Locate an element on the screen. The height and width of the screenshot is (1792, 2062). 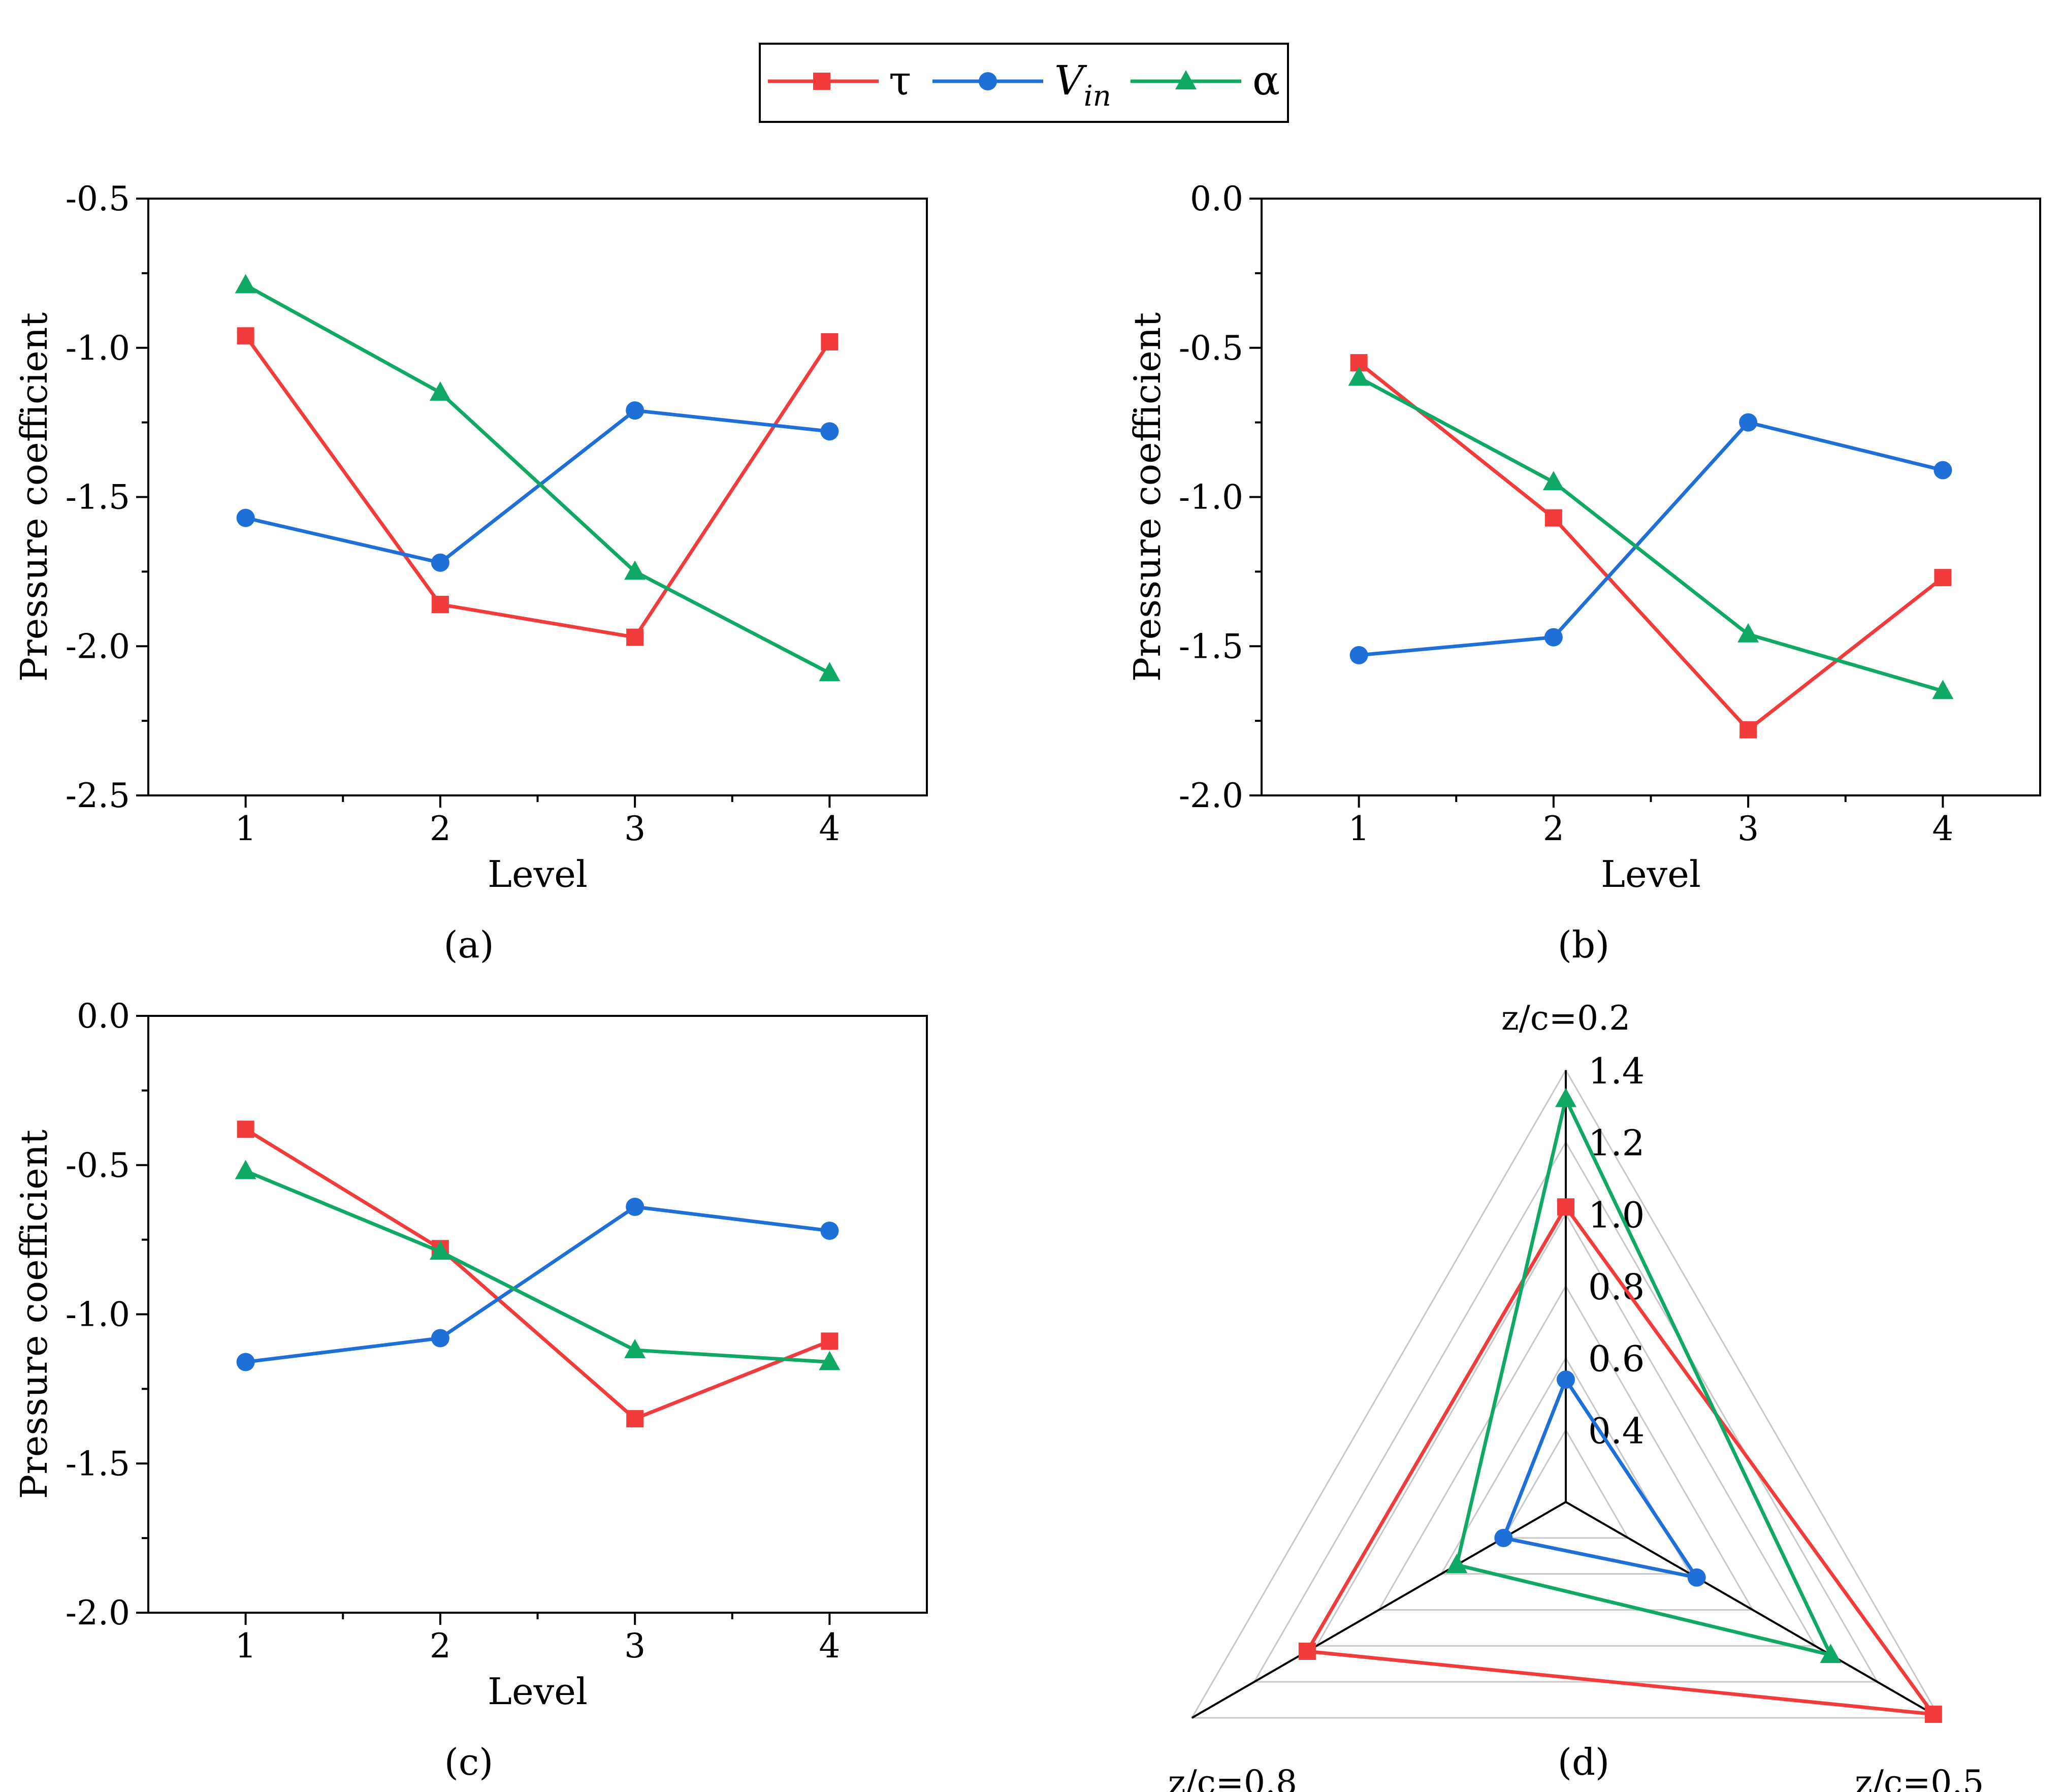
radar-axis-label-2: z/c=0.8 is located at coordinates (1232, 1777).